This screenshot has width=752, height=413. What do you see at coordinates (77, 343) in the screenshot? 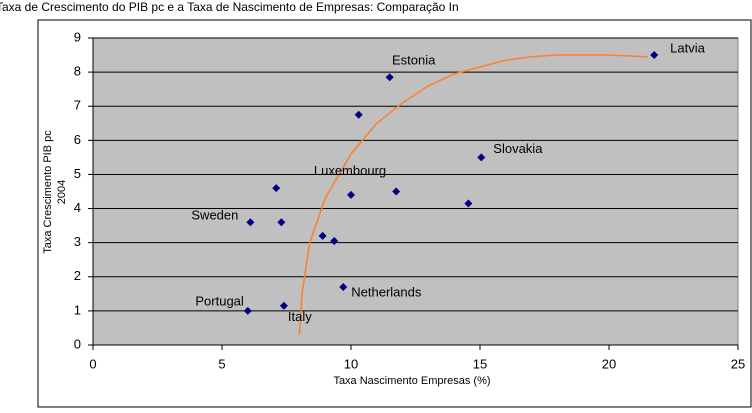
I see `y-tick-label: 0` at bounding box center [77, 343].